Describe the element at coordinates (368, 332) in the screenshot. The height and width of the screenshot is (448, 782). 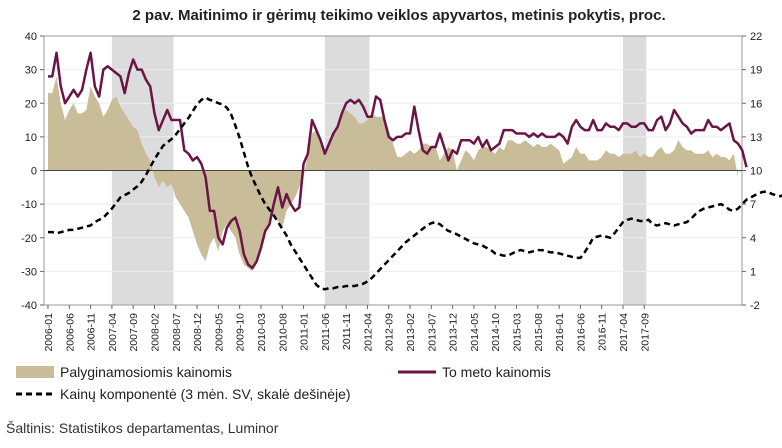
I see `x-tick-label: 2012-04` at that location.